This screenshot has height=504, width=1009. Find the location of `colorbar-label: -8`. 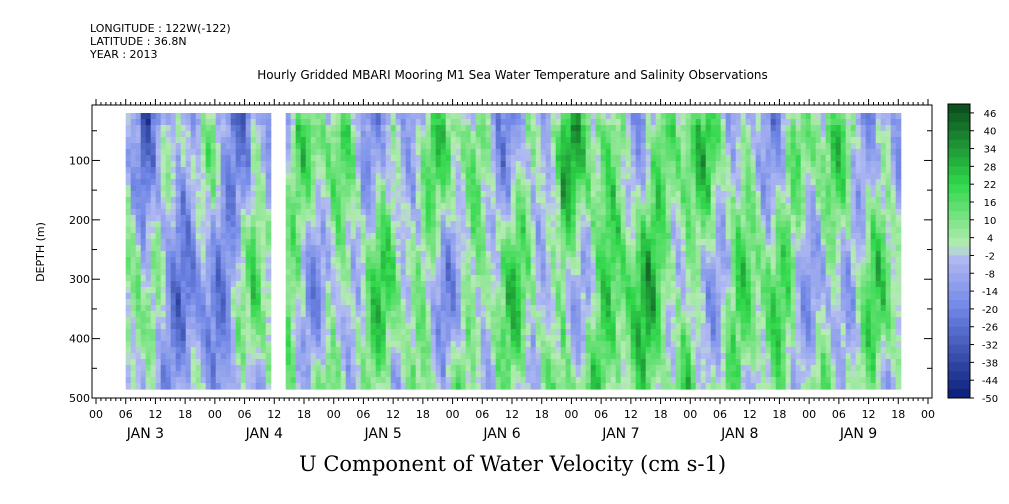

colorbar-label: -8 is located at coordinates (990, 274).